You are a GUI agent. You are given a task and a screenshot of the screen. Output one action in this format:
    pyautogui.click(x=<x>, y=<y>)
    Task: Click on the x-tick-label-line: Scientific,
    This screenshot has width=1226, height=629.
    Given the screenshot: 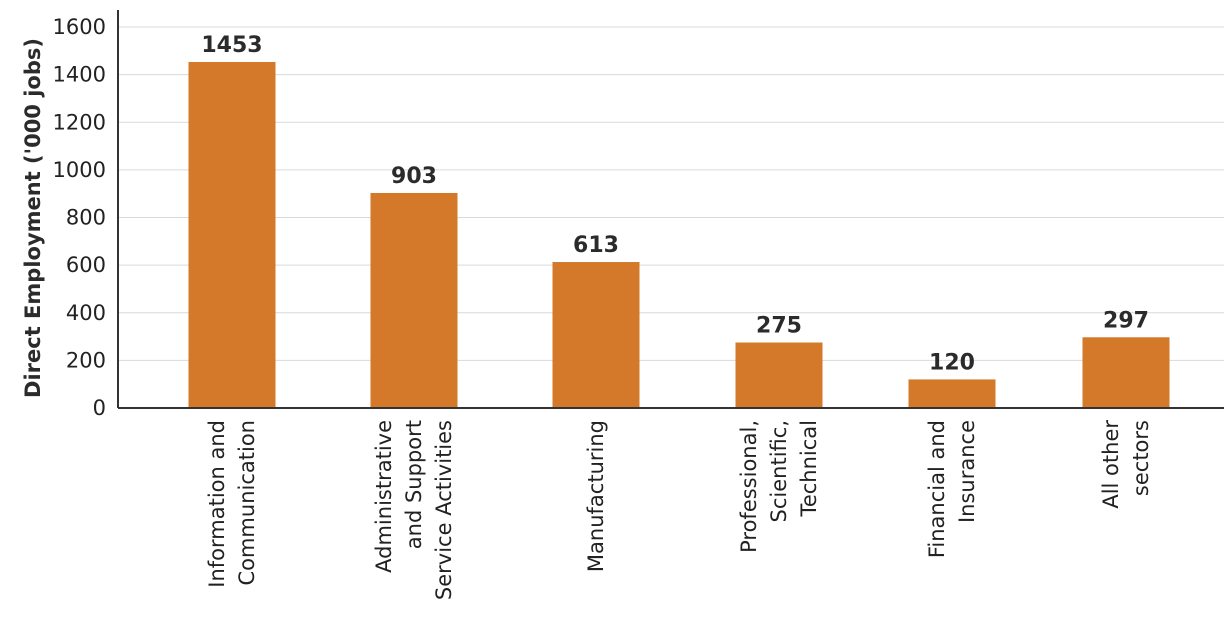 What is the action you would take?
    pyautogui.click(x=779, y=471)
    